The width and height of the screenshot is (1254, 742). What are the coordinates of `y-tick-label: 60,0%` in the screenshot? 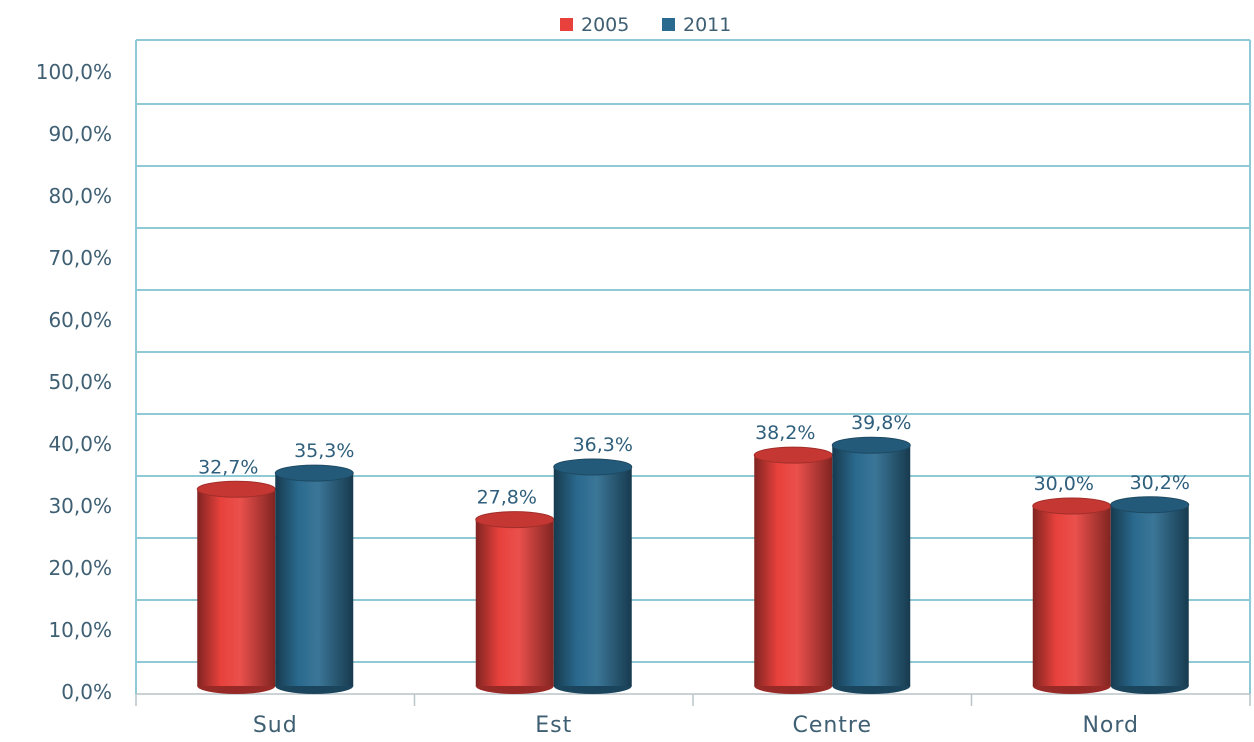 It's located at (80, 320).